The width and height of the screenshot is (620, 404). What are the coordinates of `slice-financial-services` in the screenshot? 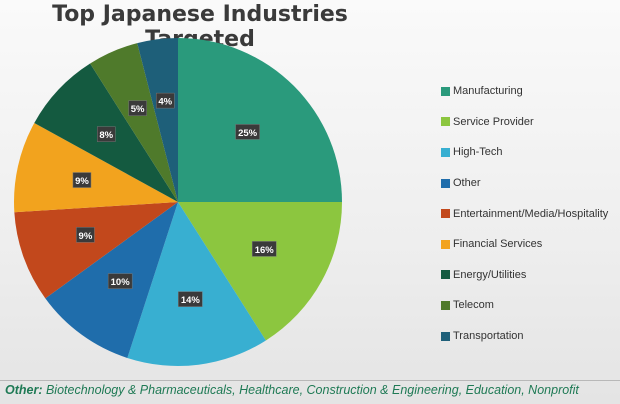 It's located at (96, 167).